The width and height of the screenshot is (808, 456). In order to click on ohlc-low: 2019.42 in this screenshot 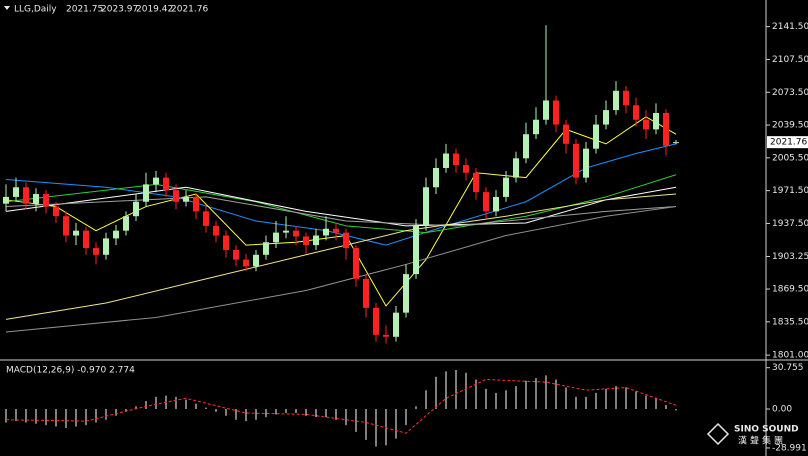, I will do `click(154, 10)`.